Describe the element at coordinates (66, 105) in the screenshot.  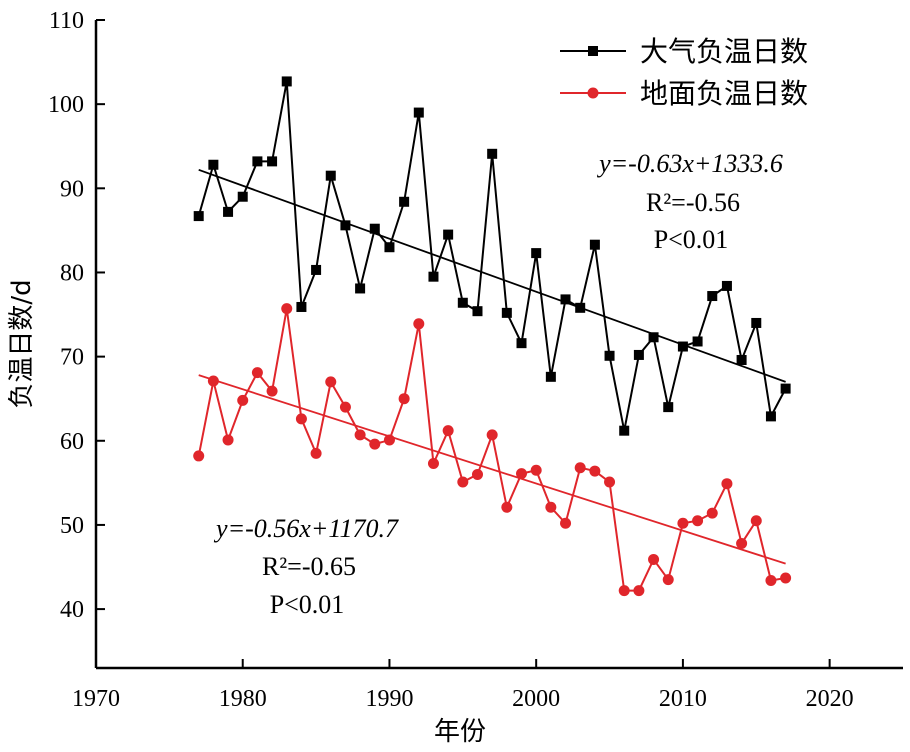
I see `y-tick-label: 100` at that location.